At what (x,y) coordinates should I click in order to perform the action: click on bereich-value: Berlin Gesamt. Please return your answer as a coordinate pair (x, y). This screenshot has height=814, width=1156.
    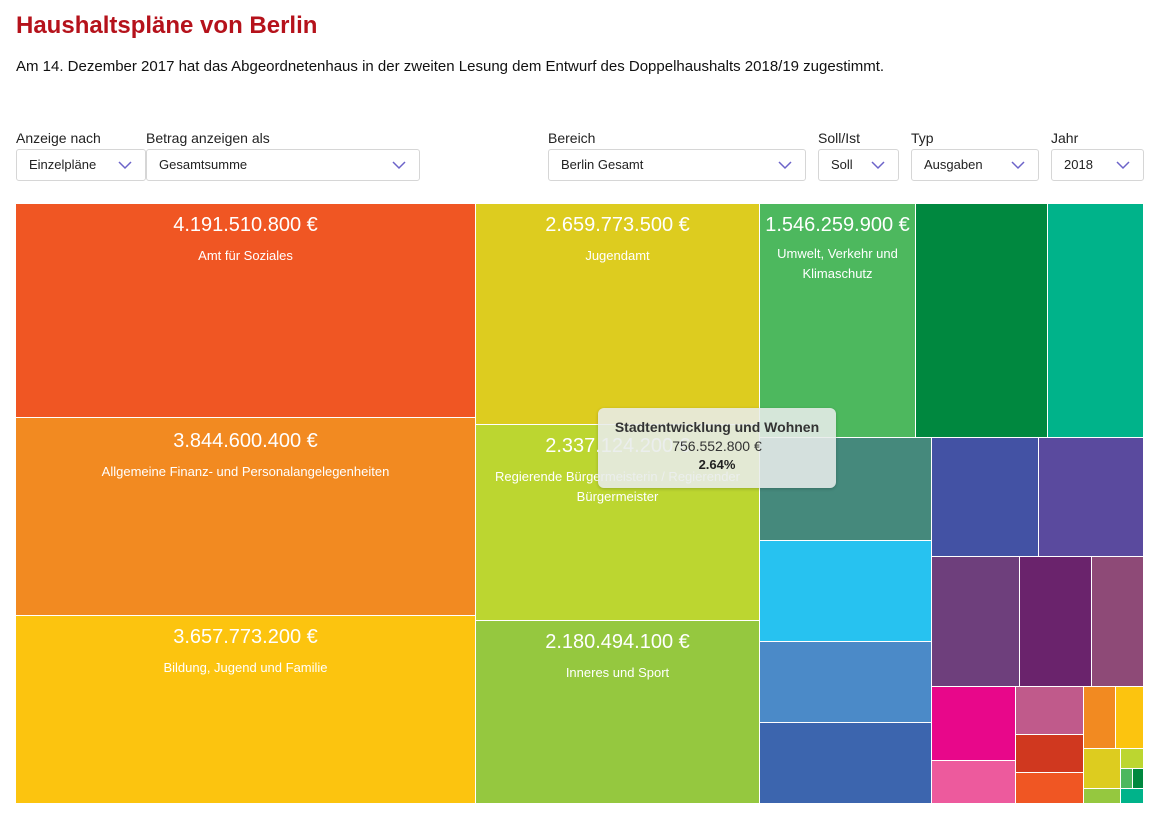
    Looking at the image, I should click on (602, 164).